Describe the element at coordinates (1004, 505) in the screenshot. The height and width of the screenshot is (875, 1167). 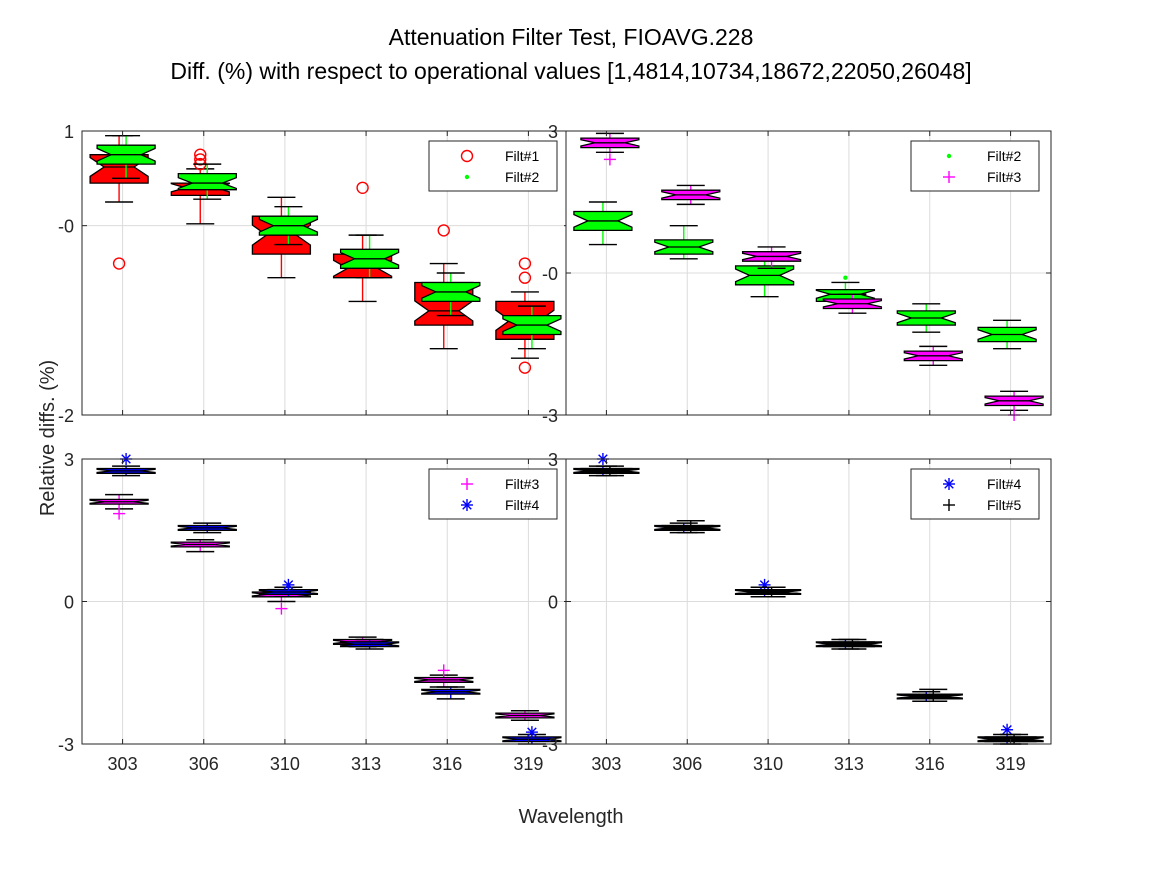
I see `legend-label: Filt#5` at that location.